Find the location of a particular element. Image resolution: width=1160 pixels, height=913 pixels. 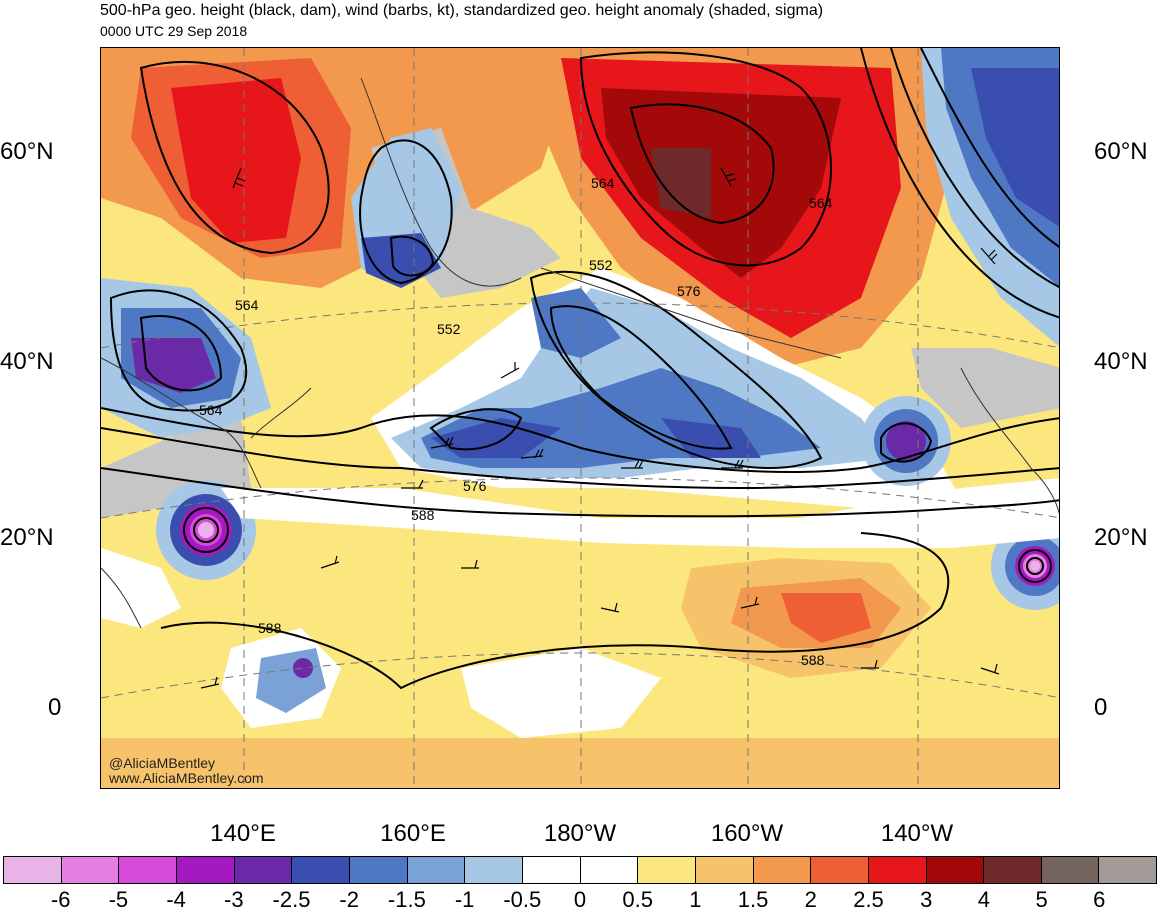

contour-hurricane-ring-inner is located at coordinates (1035, 566).